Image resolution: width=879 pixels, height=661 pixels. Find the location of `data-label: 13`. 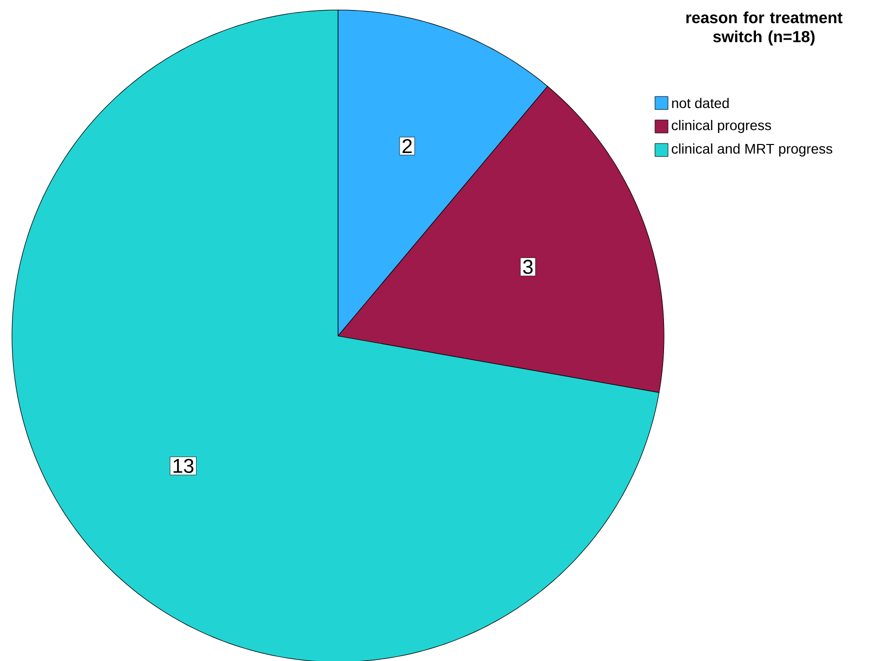

data-label: 13 is located at coordinates (184, 465).